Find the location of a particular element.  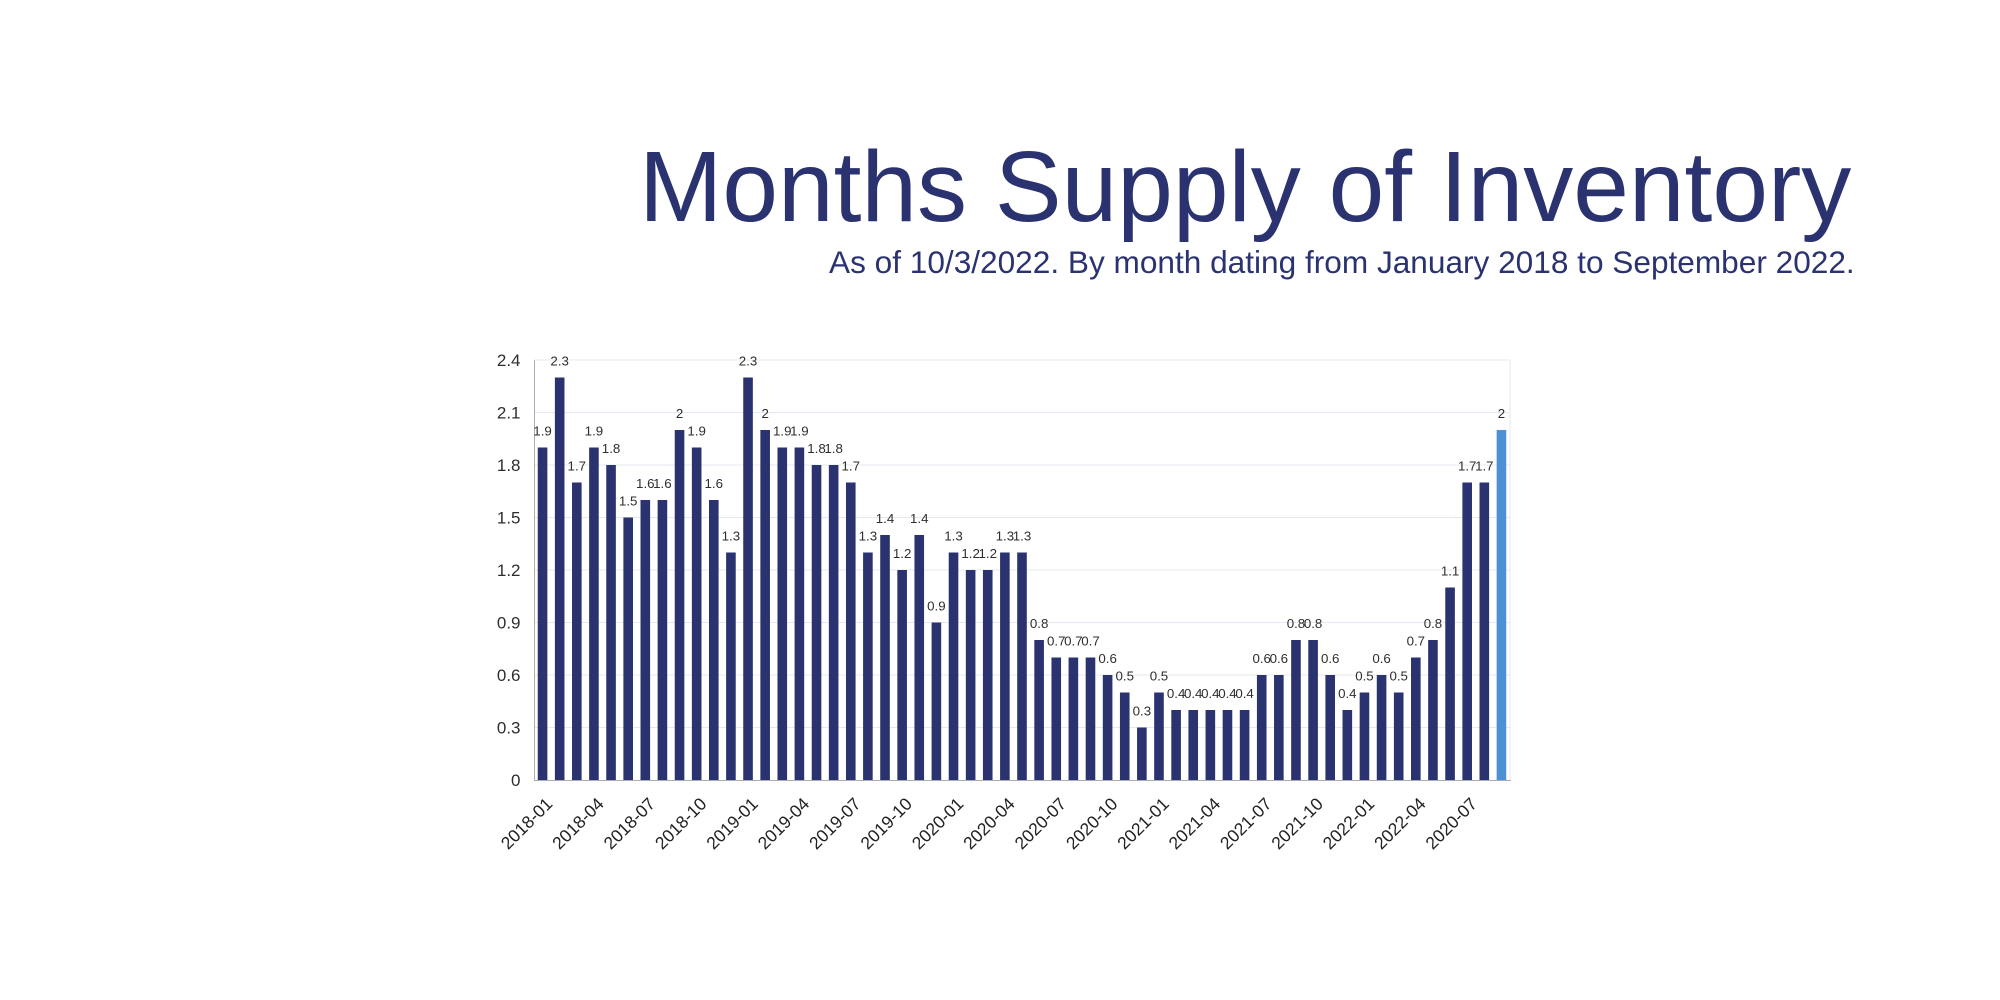

svg-text: 2020-04 is located at coordinates (989, 824).